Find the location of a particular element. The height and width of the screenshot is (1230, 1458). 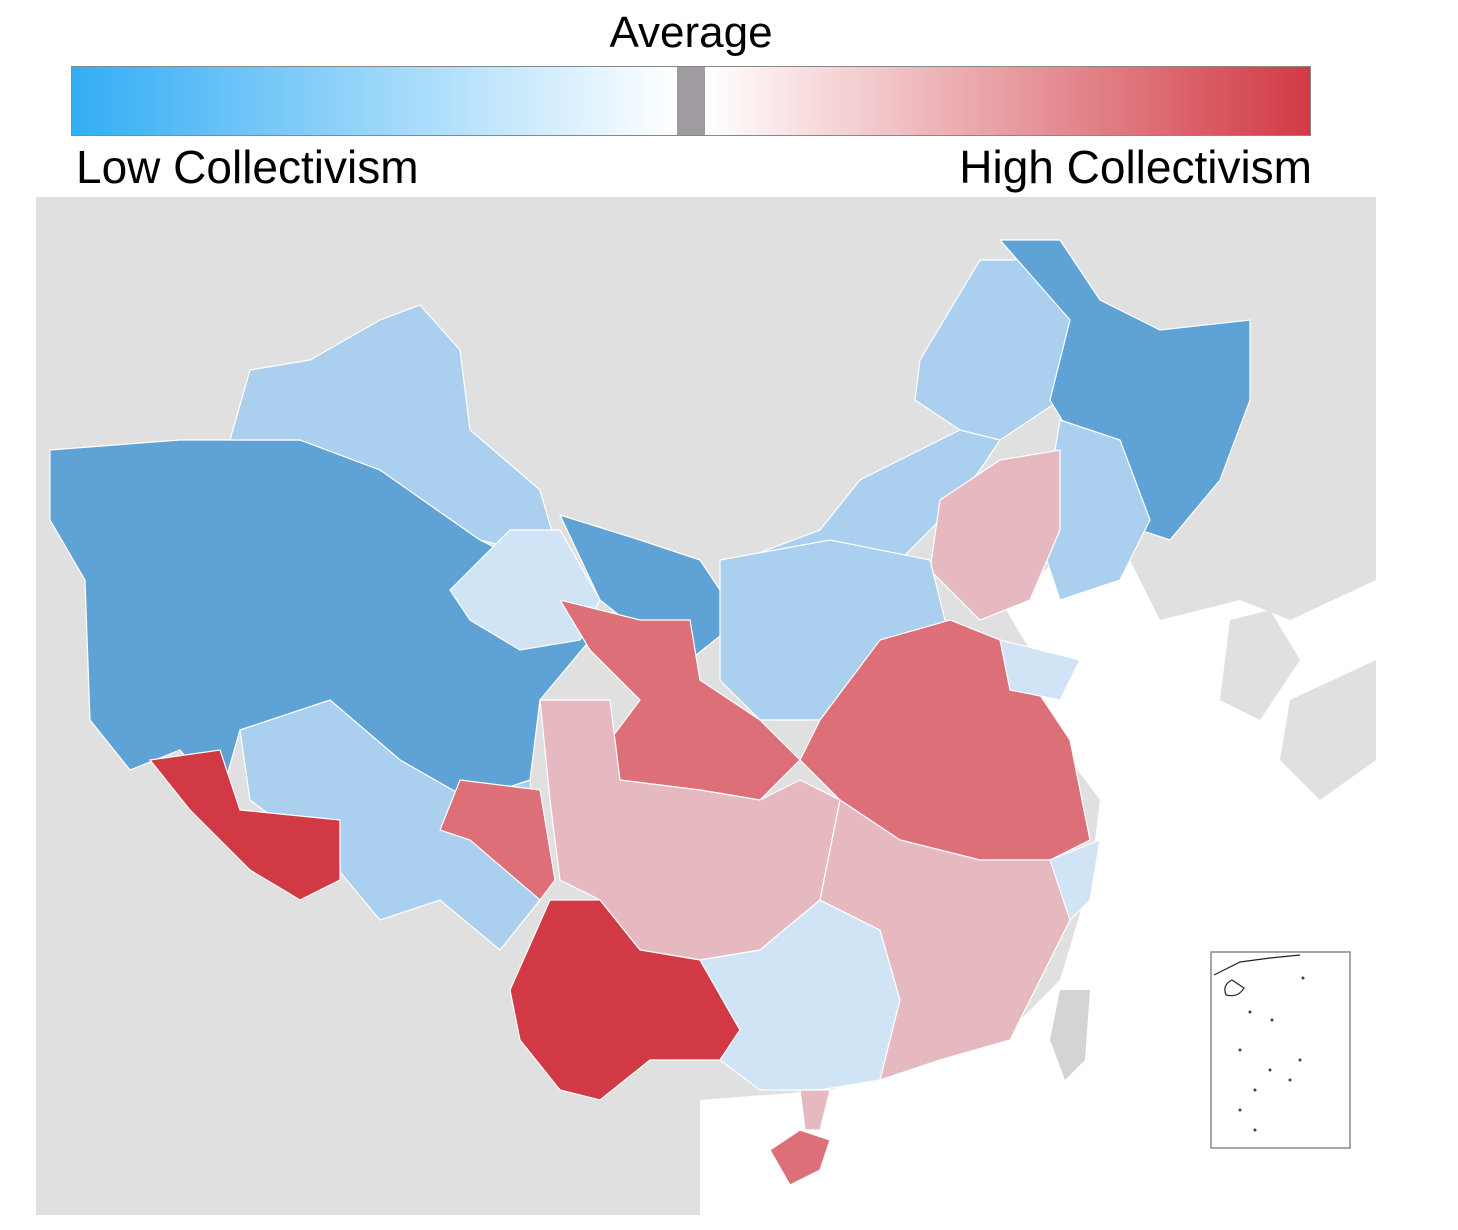

color-scale-bar is located at coordinates (691, 101).